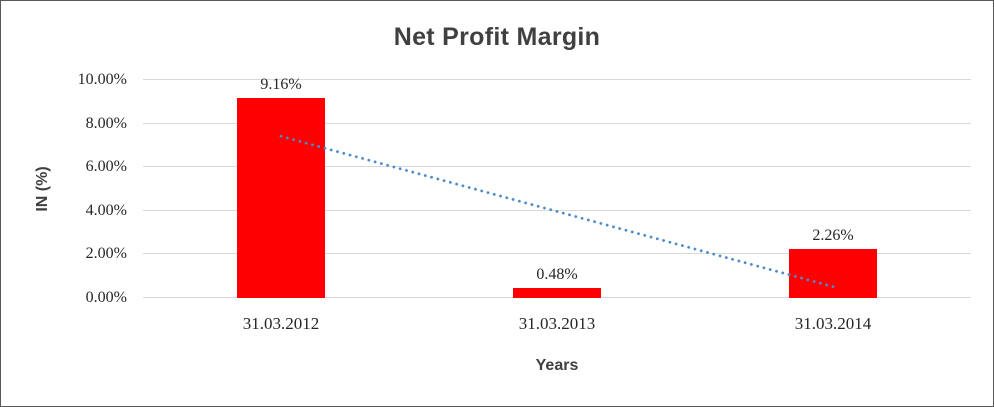 Image resolution: width=994 pixels, height=407 pixels. What do you see at coordinates (281, 323) in the screenshot?
I see `x-tick-label-31.03.2012: 31.03.2012` at bounding box center [281, 323].